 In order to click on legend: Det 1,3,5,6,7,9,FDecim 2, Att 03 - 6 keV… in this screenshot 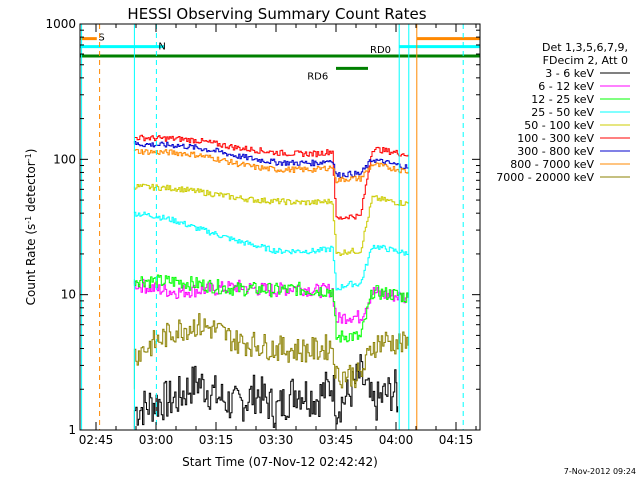, I will do `click(563, 112)`.